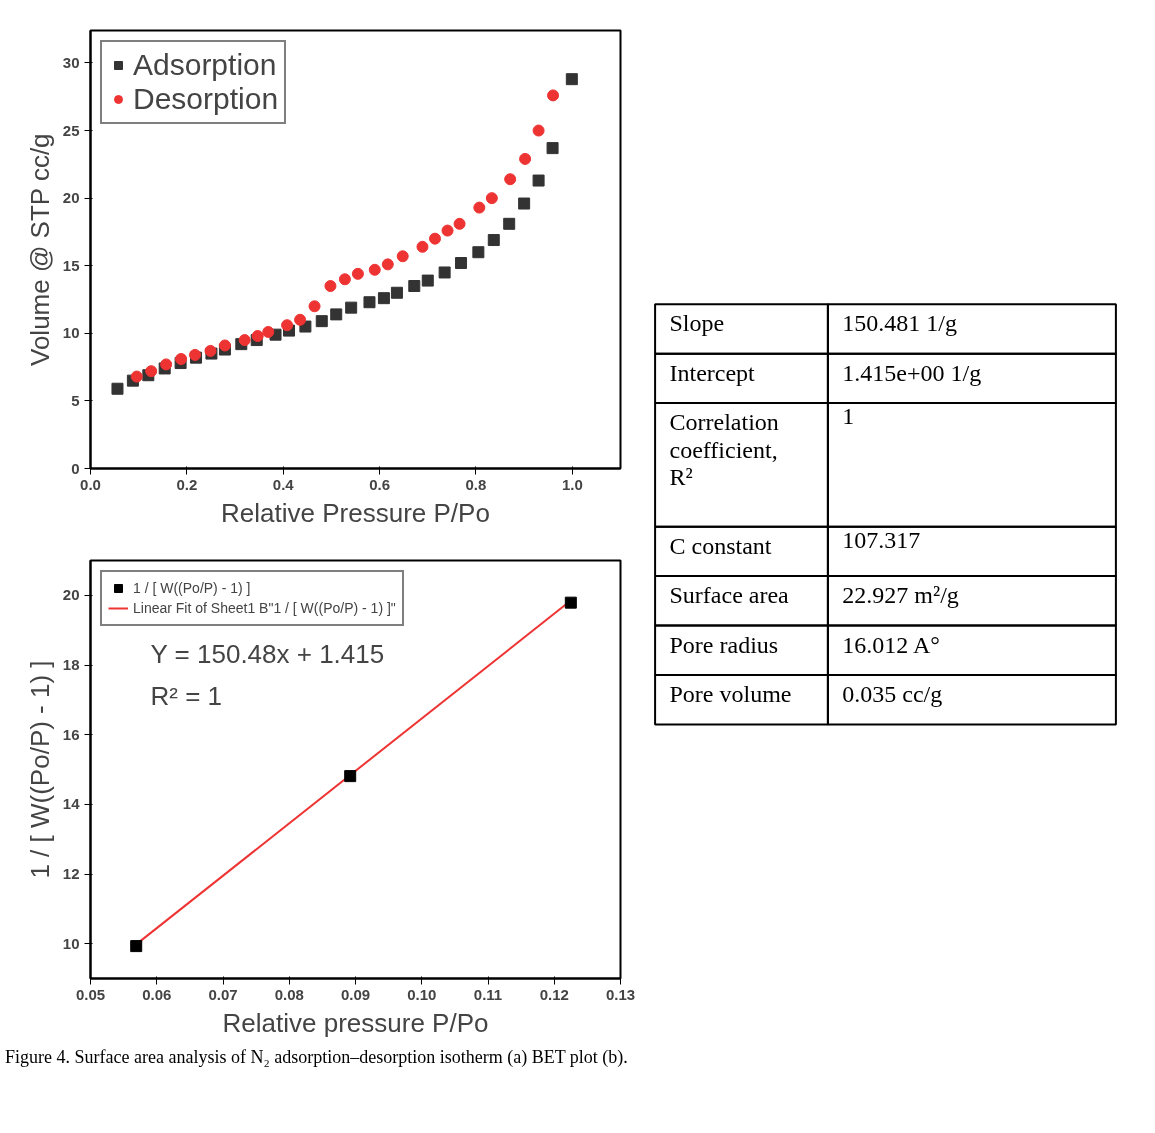  I want to click on x-tick-label: 0.09, so click(355, 994).